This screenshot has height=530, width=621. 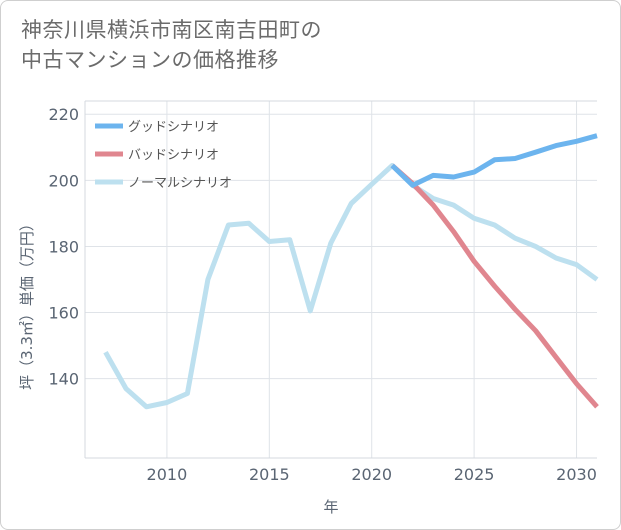 What do you see at coordinates (474, 474) in the screenshot?
I see `x-tick-label: 2025` at bounding box center [474, 474].